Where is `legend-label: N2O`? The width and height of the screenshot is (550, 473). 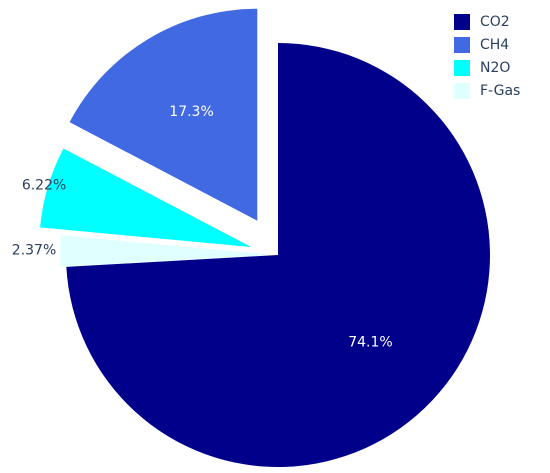 legend-label: N2O is located at coordinates (495, 68).